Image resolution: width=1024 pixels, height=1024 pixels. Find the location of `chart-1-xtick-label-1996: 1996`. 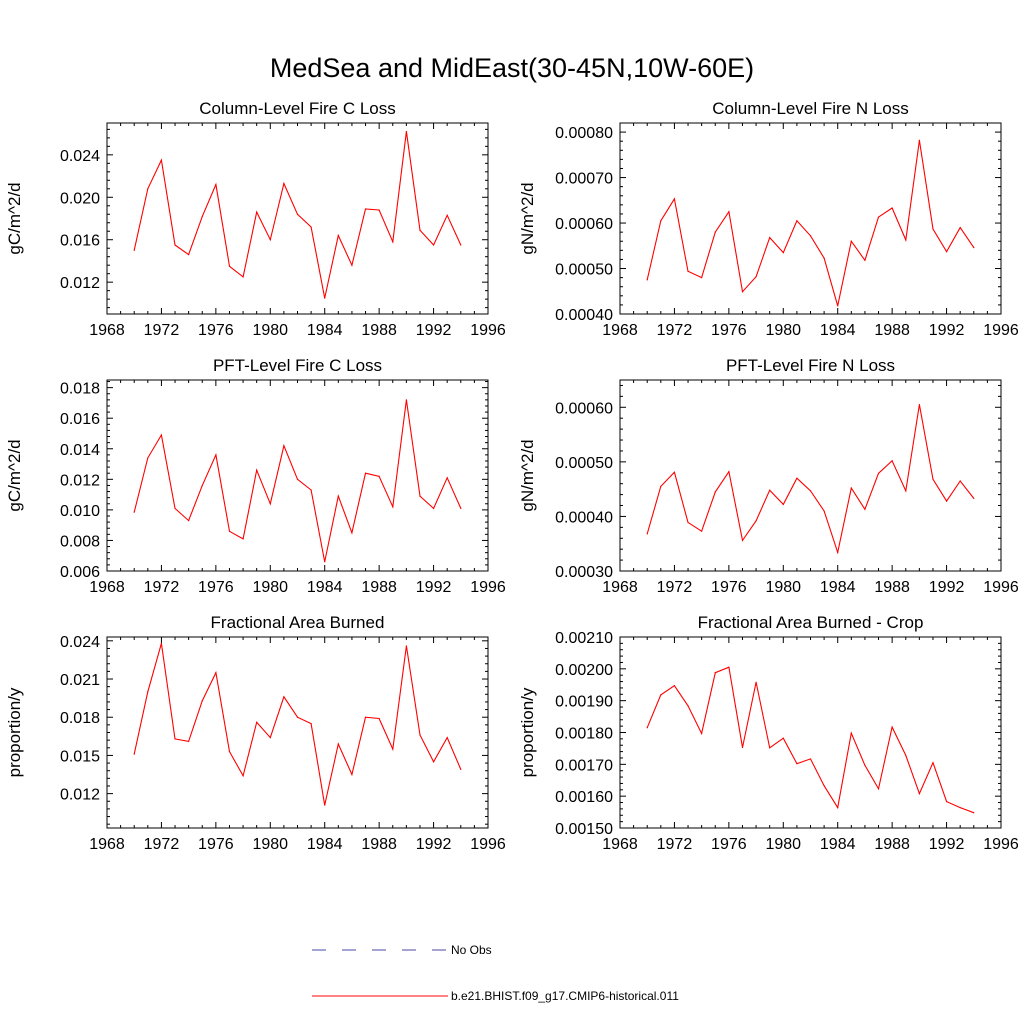

chart-1-xtick-label-1996: 1996 is located at coordinates (488, 330).